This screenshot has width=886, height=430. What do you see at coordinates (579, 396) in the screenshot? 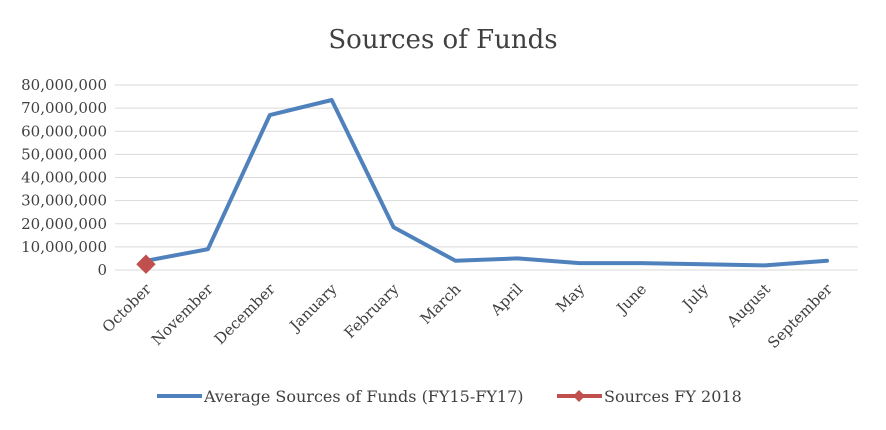
I see `legend-swatch-marker` at bounding box center [579, 396].